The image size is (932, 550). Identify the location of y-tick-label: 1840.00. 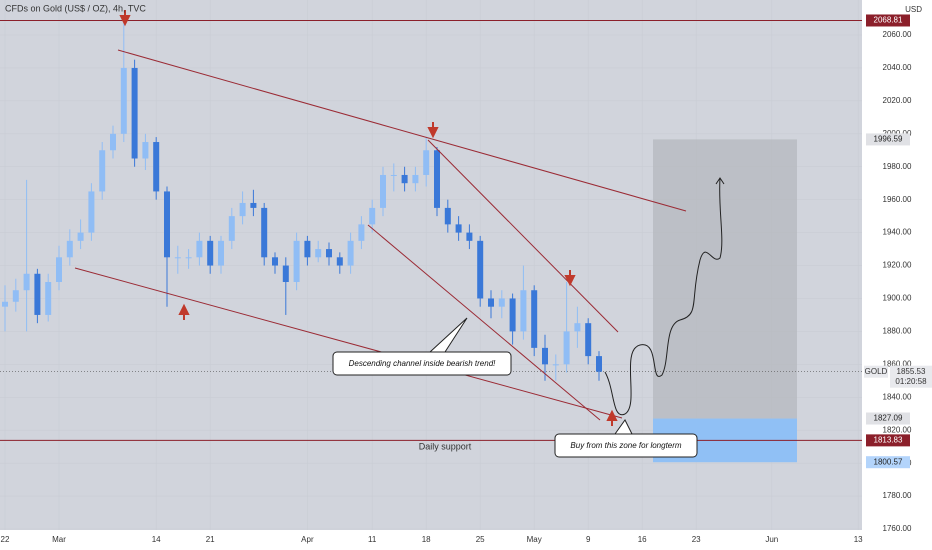
(897, 396).